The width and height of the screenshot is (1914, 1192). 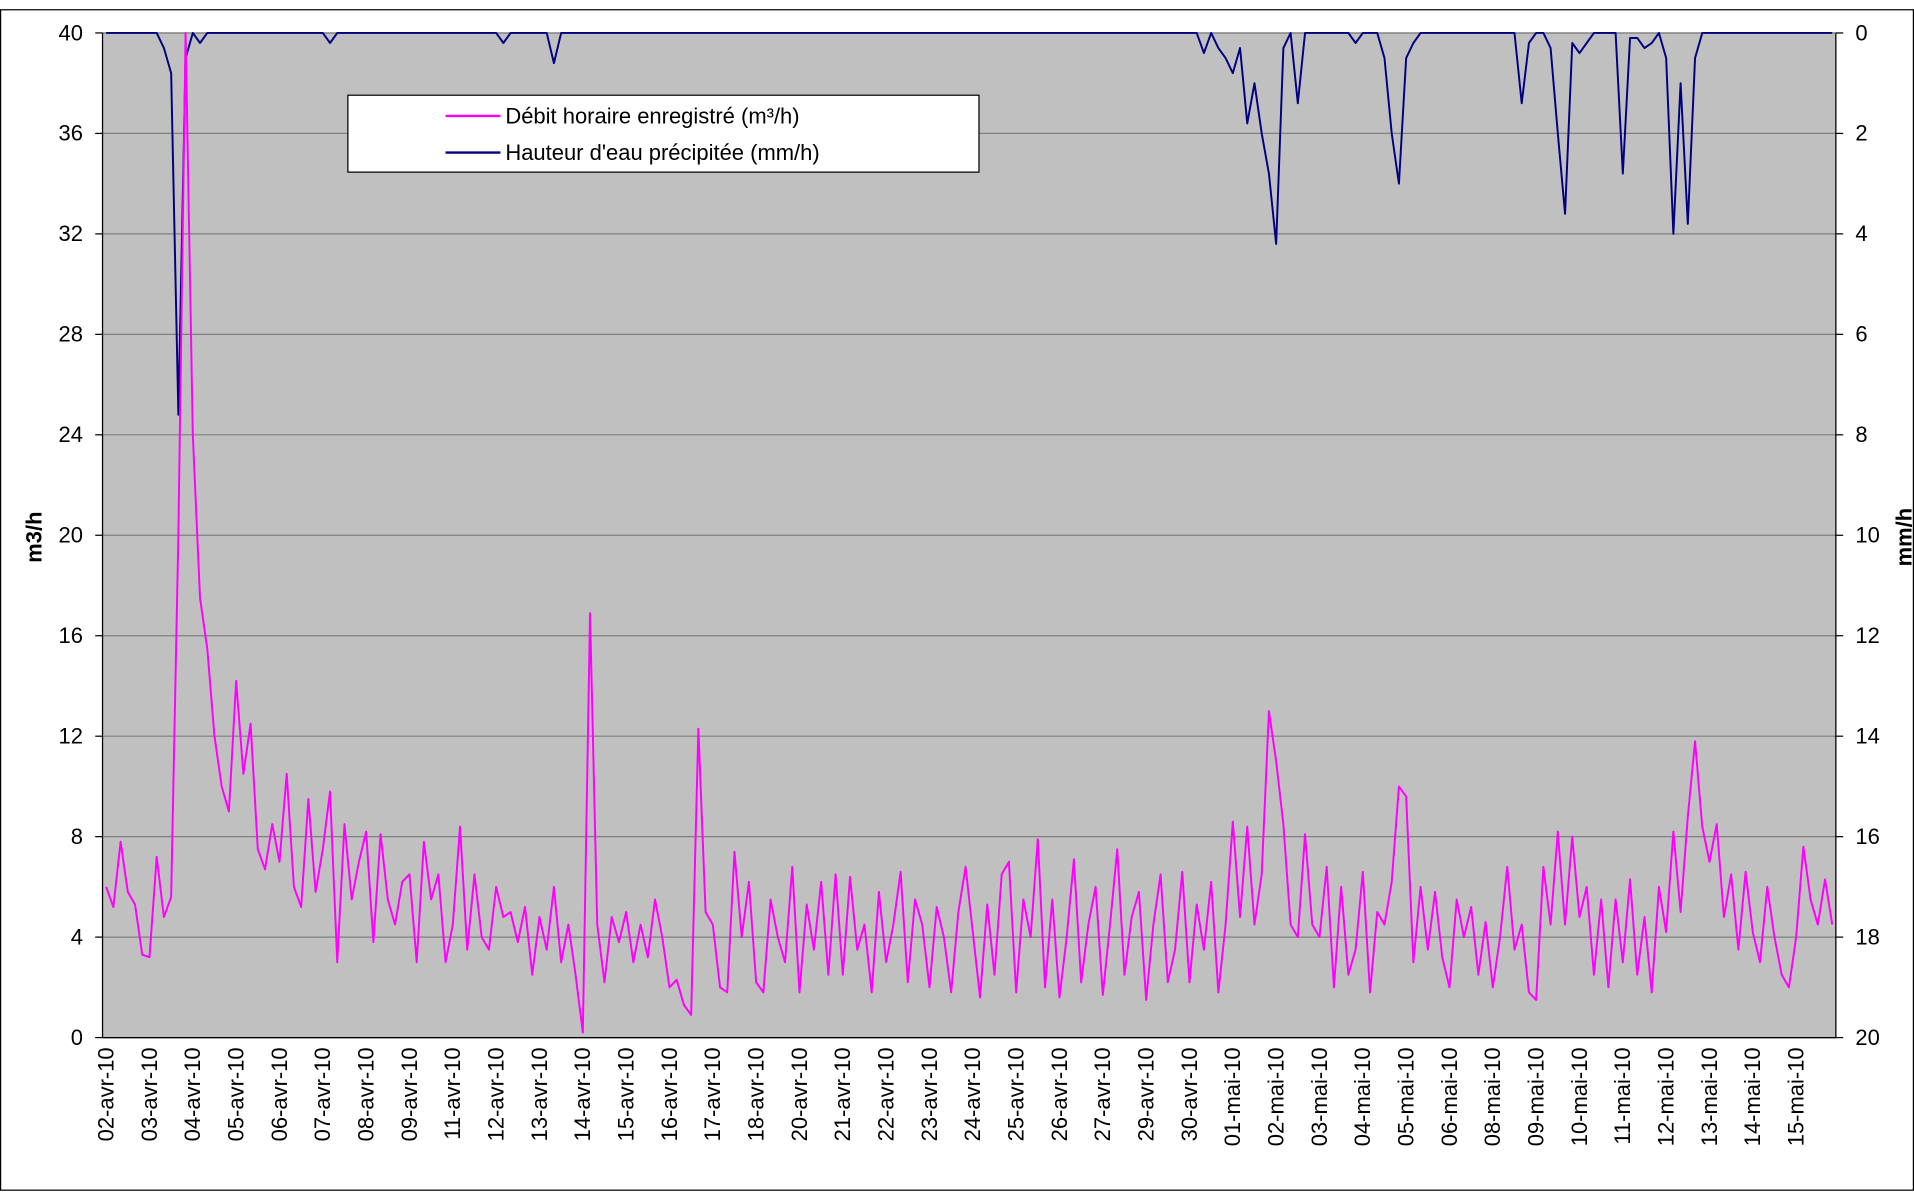 What do you see at coordinates (652, 115) in the screenshot?
I see `legend-label: Débit horaire enregistré (m³/h)` at bounding box center [652, 115].